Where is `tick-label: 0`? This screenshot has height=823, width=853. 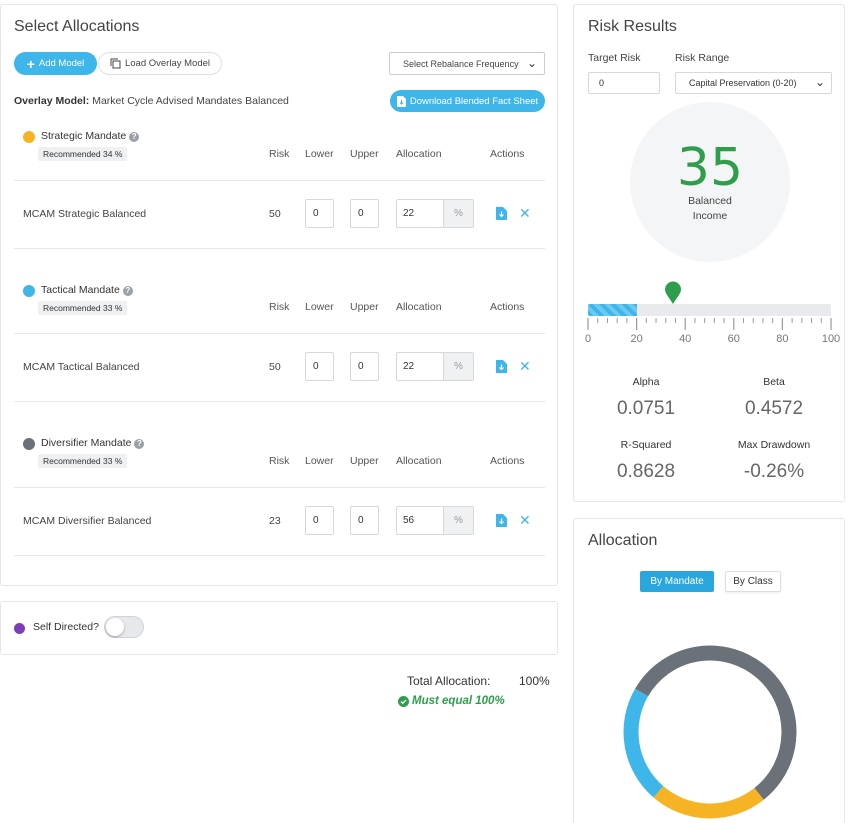
tick-label: 0 is located at coordinates (588, 339).